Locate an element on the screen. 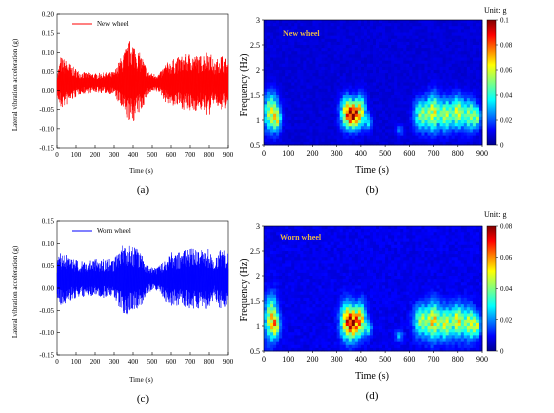 This screenshot has width=554, height=413. chart-a-panel-label: (a) is located at coordinates (143, 190).